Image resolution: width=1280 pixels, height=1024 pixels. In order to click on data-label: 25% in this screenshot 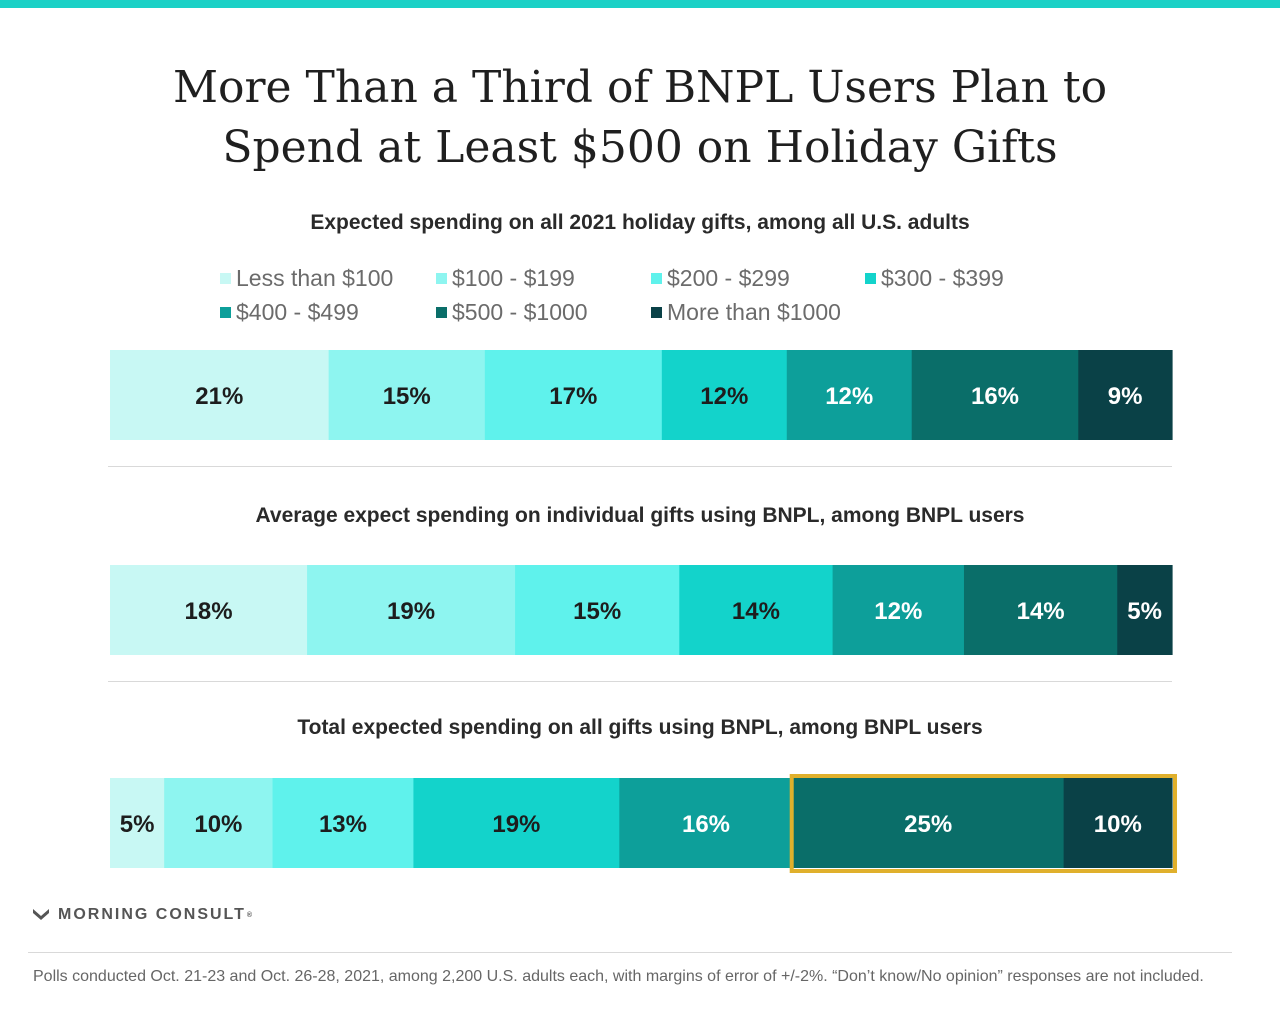, I will do `click(928, 824)`.